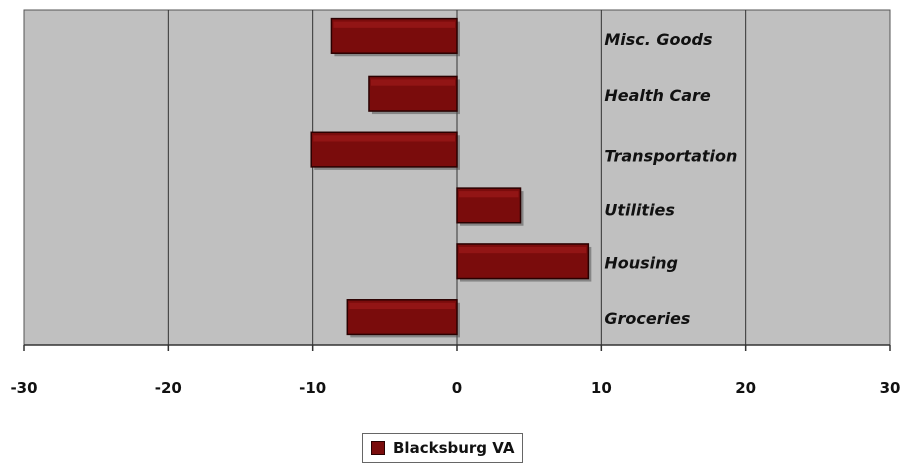  Describe the element at coordinates (658, 39) in the screenshot. I see `category-label: Misc. Goods` at that location.